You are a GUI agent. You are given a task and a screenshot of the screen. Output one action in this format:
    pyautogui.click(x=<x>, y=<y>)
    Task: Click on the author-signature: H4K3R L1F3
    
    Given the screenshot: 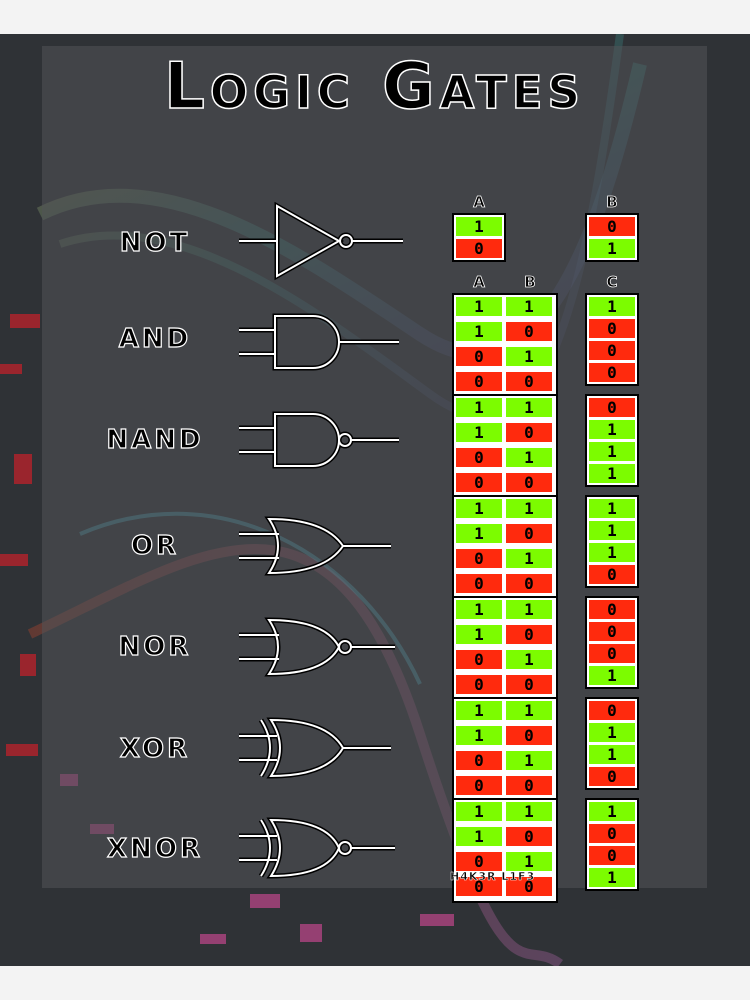 What is the action you would take?
    pyautogui.click(x=493, y=877)
    